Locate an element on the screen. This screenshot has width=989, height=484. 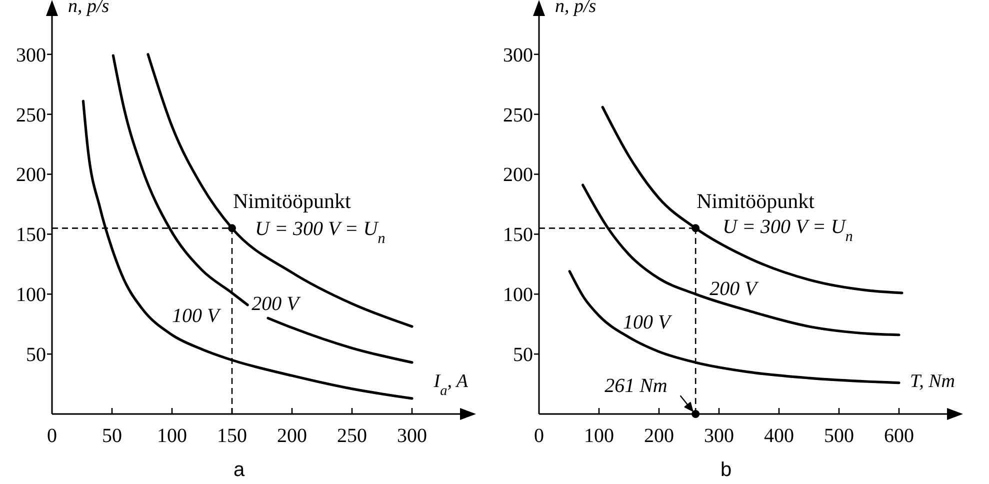
x-tick-label: 600 is located at coordinates (899, 436).